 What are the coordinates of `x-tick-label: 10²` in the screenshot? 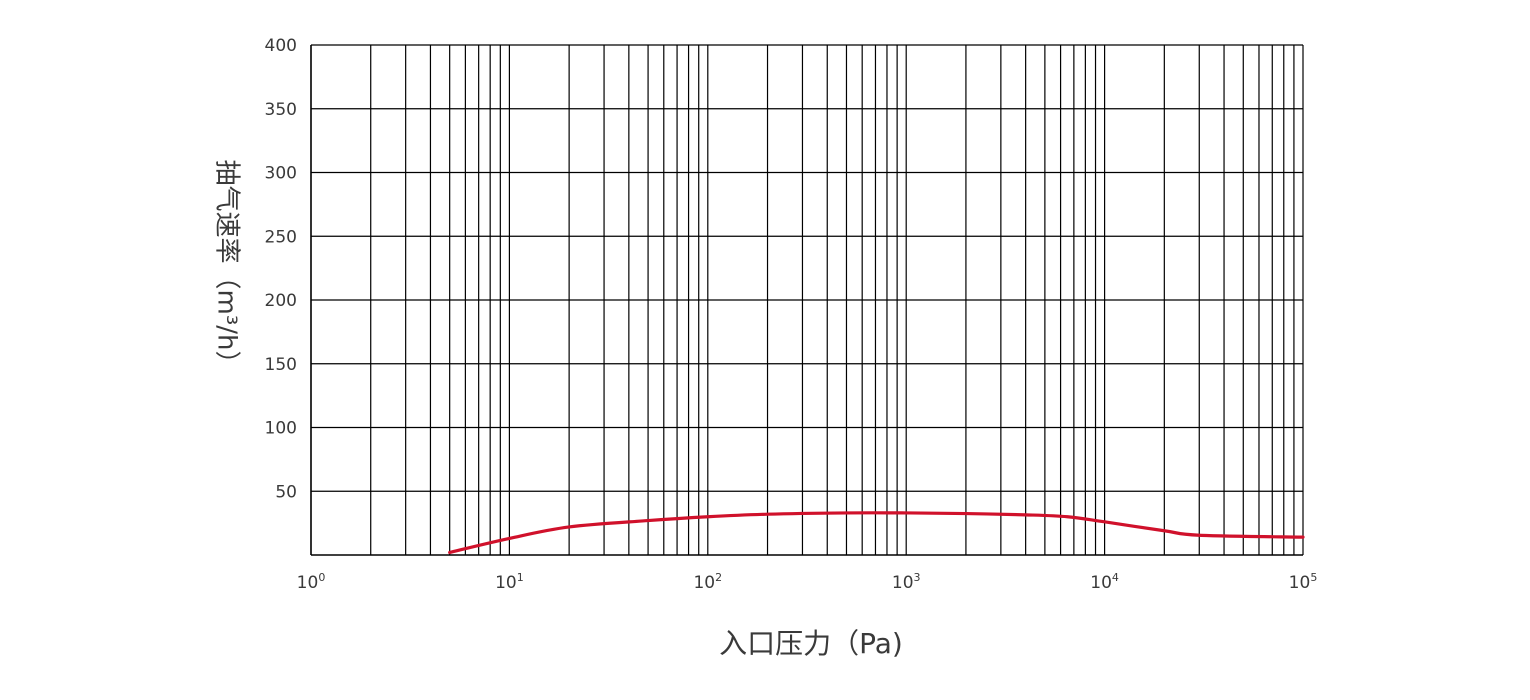 It's located at (707, 582).